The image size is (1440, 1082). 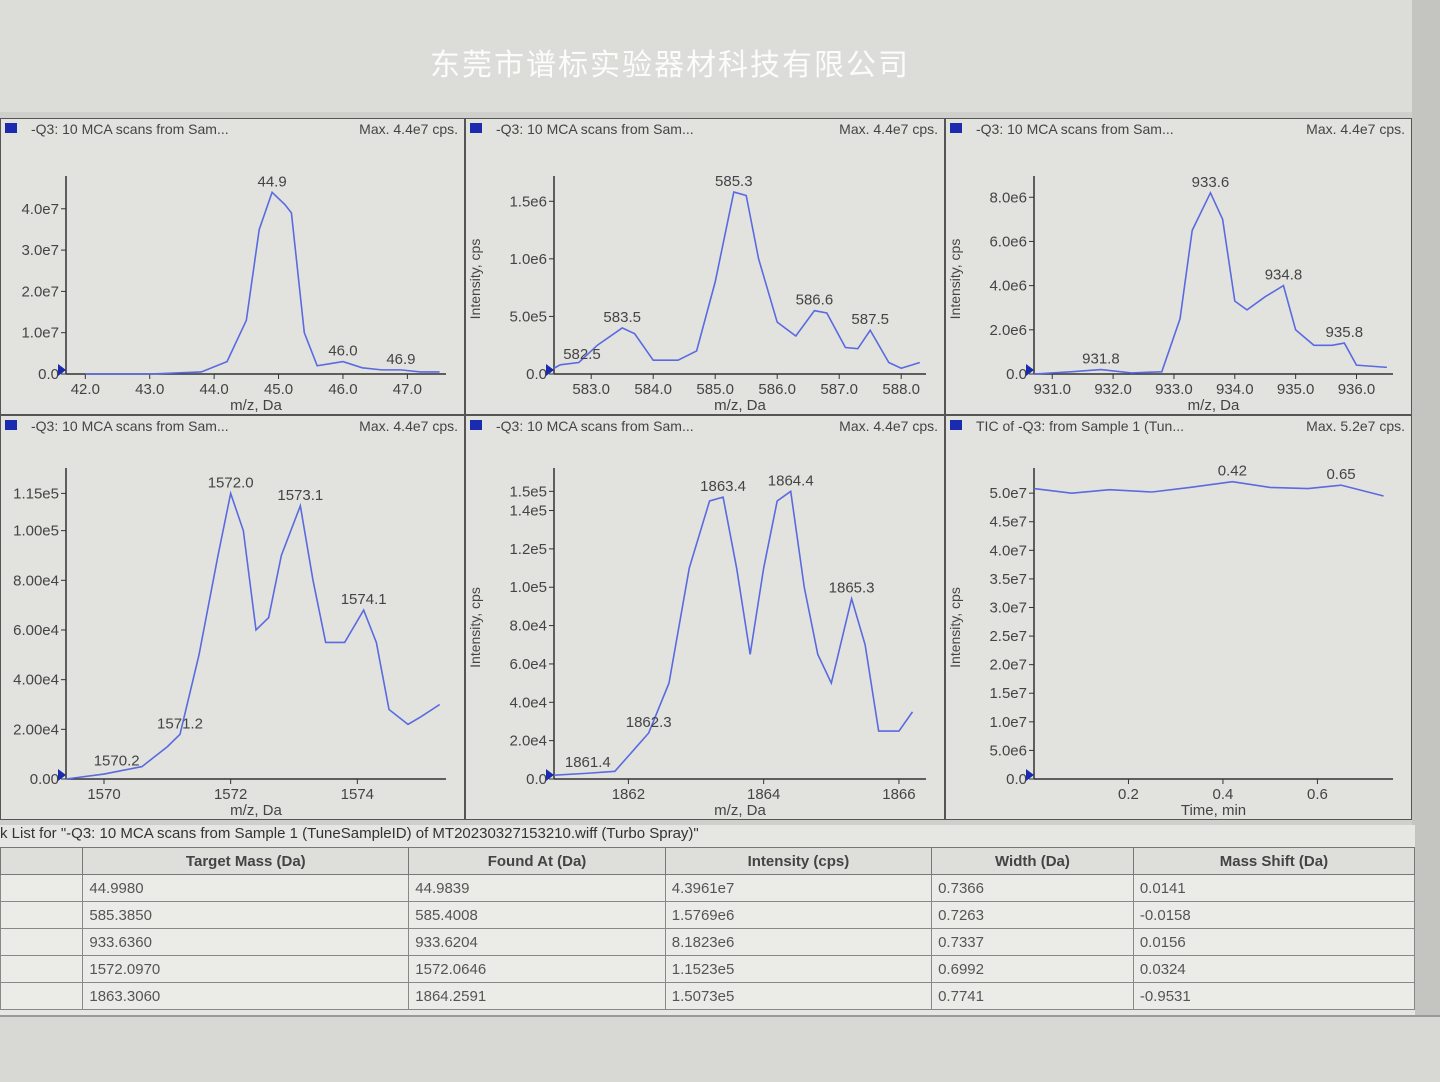 What do you see at coordinates (42, 861) in the screenshot?
I see `row-header-col` at bounding box center [42, 861].